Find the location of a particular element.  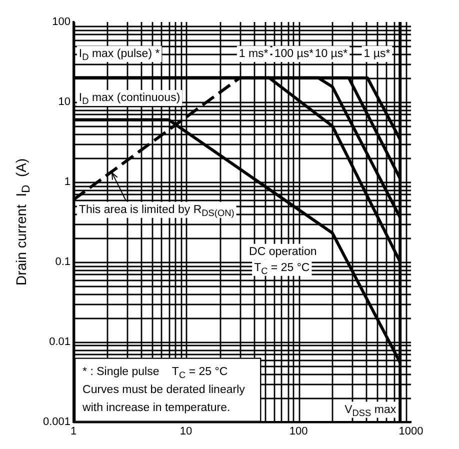

annotation: 10 µs* is located at coordinates (331, 54).